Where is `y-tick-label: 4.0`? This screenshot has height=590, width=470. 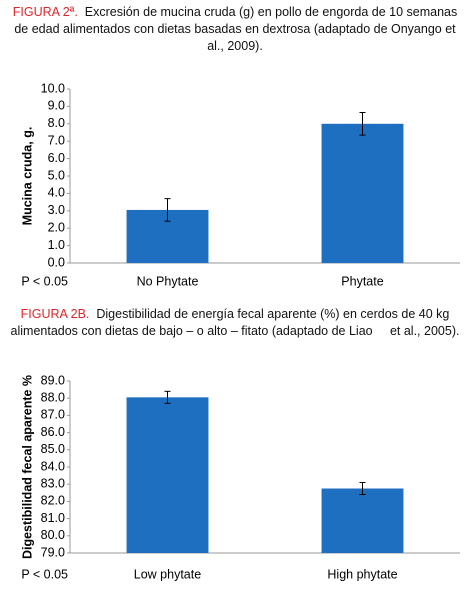
y-tick-label: 4.0 is located at coordinates (56, 193).